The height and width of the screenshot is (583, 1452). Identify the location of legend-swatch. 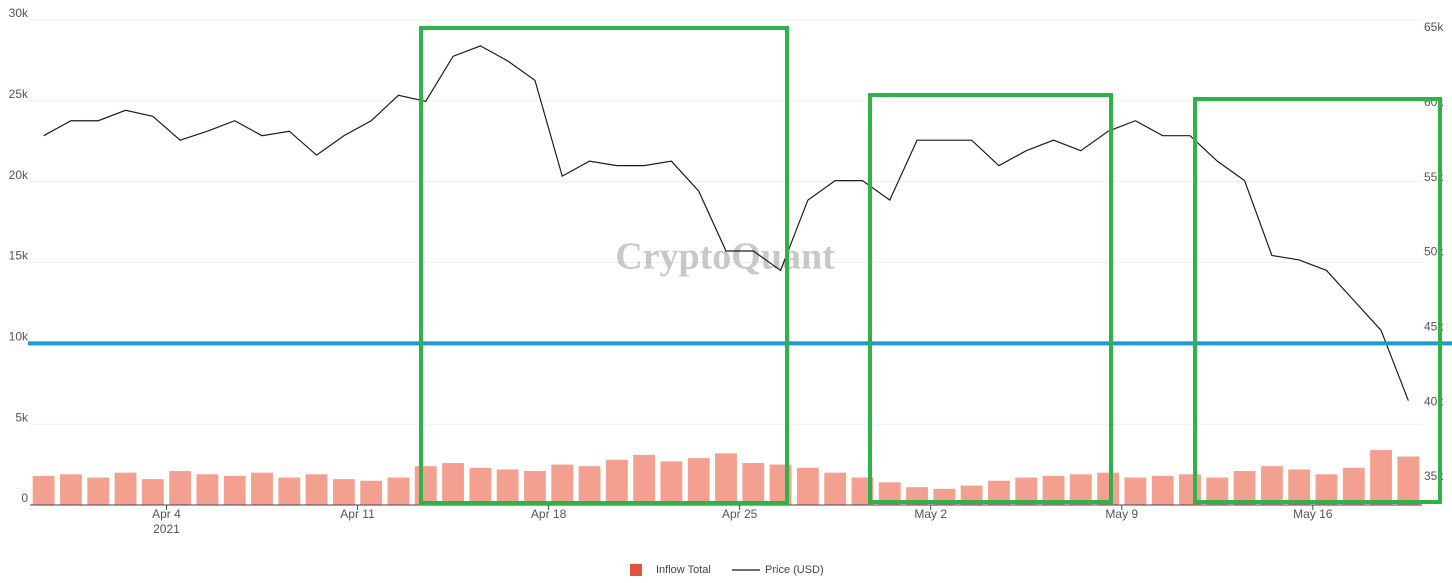
(636, 570).